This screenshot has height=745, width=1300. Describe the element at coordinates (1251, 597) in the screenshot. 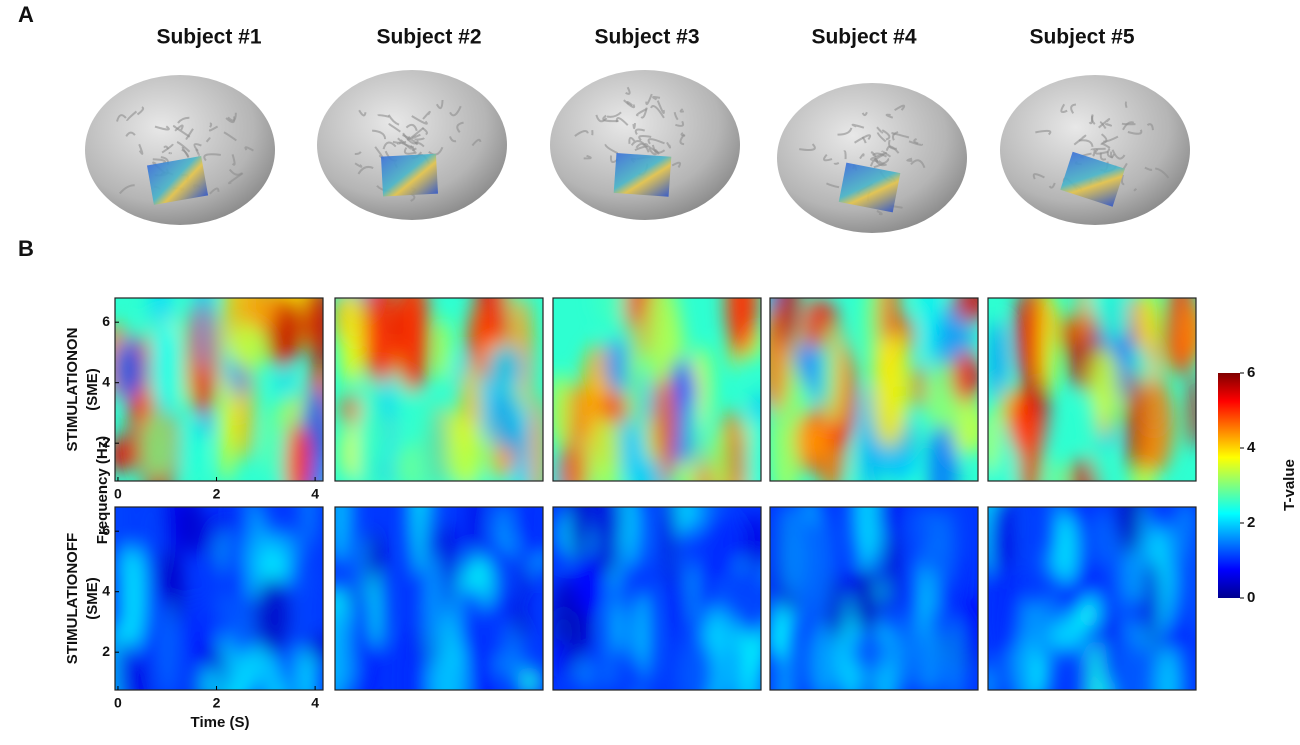

I see `colorbar-tick-label: 0` at that location.